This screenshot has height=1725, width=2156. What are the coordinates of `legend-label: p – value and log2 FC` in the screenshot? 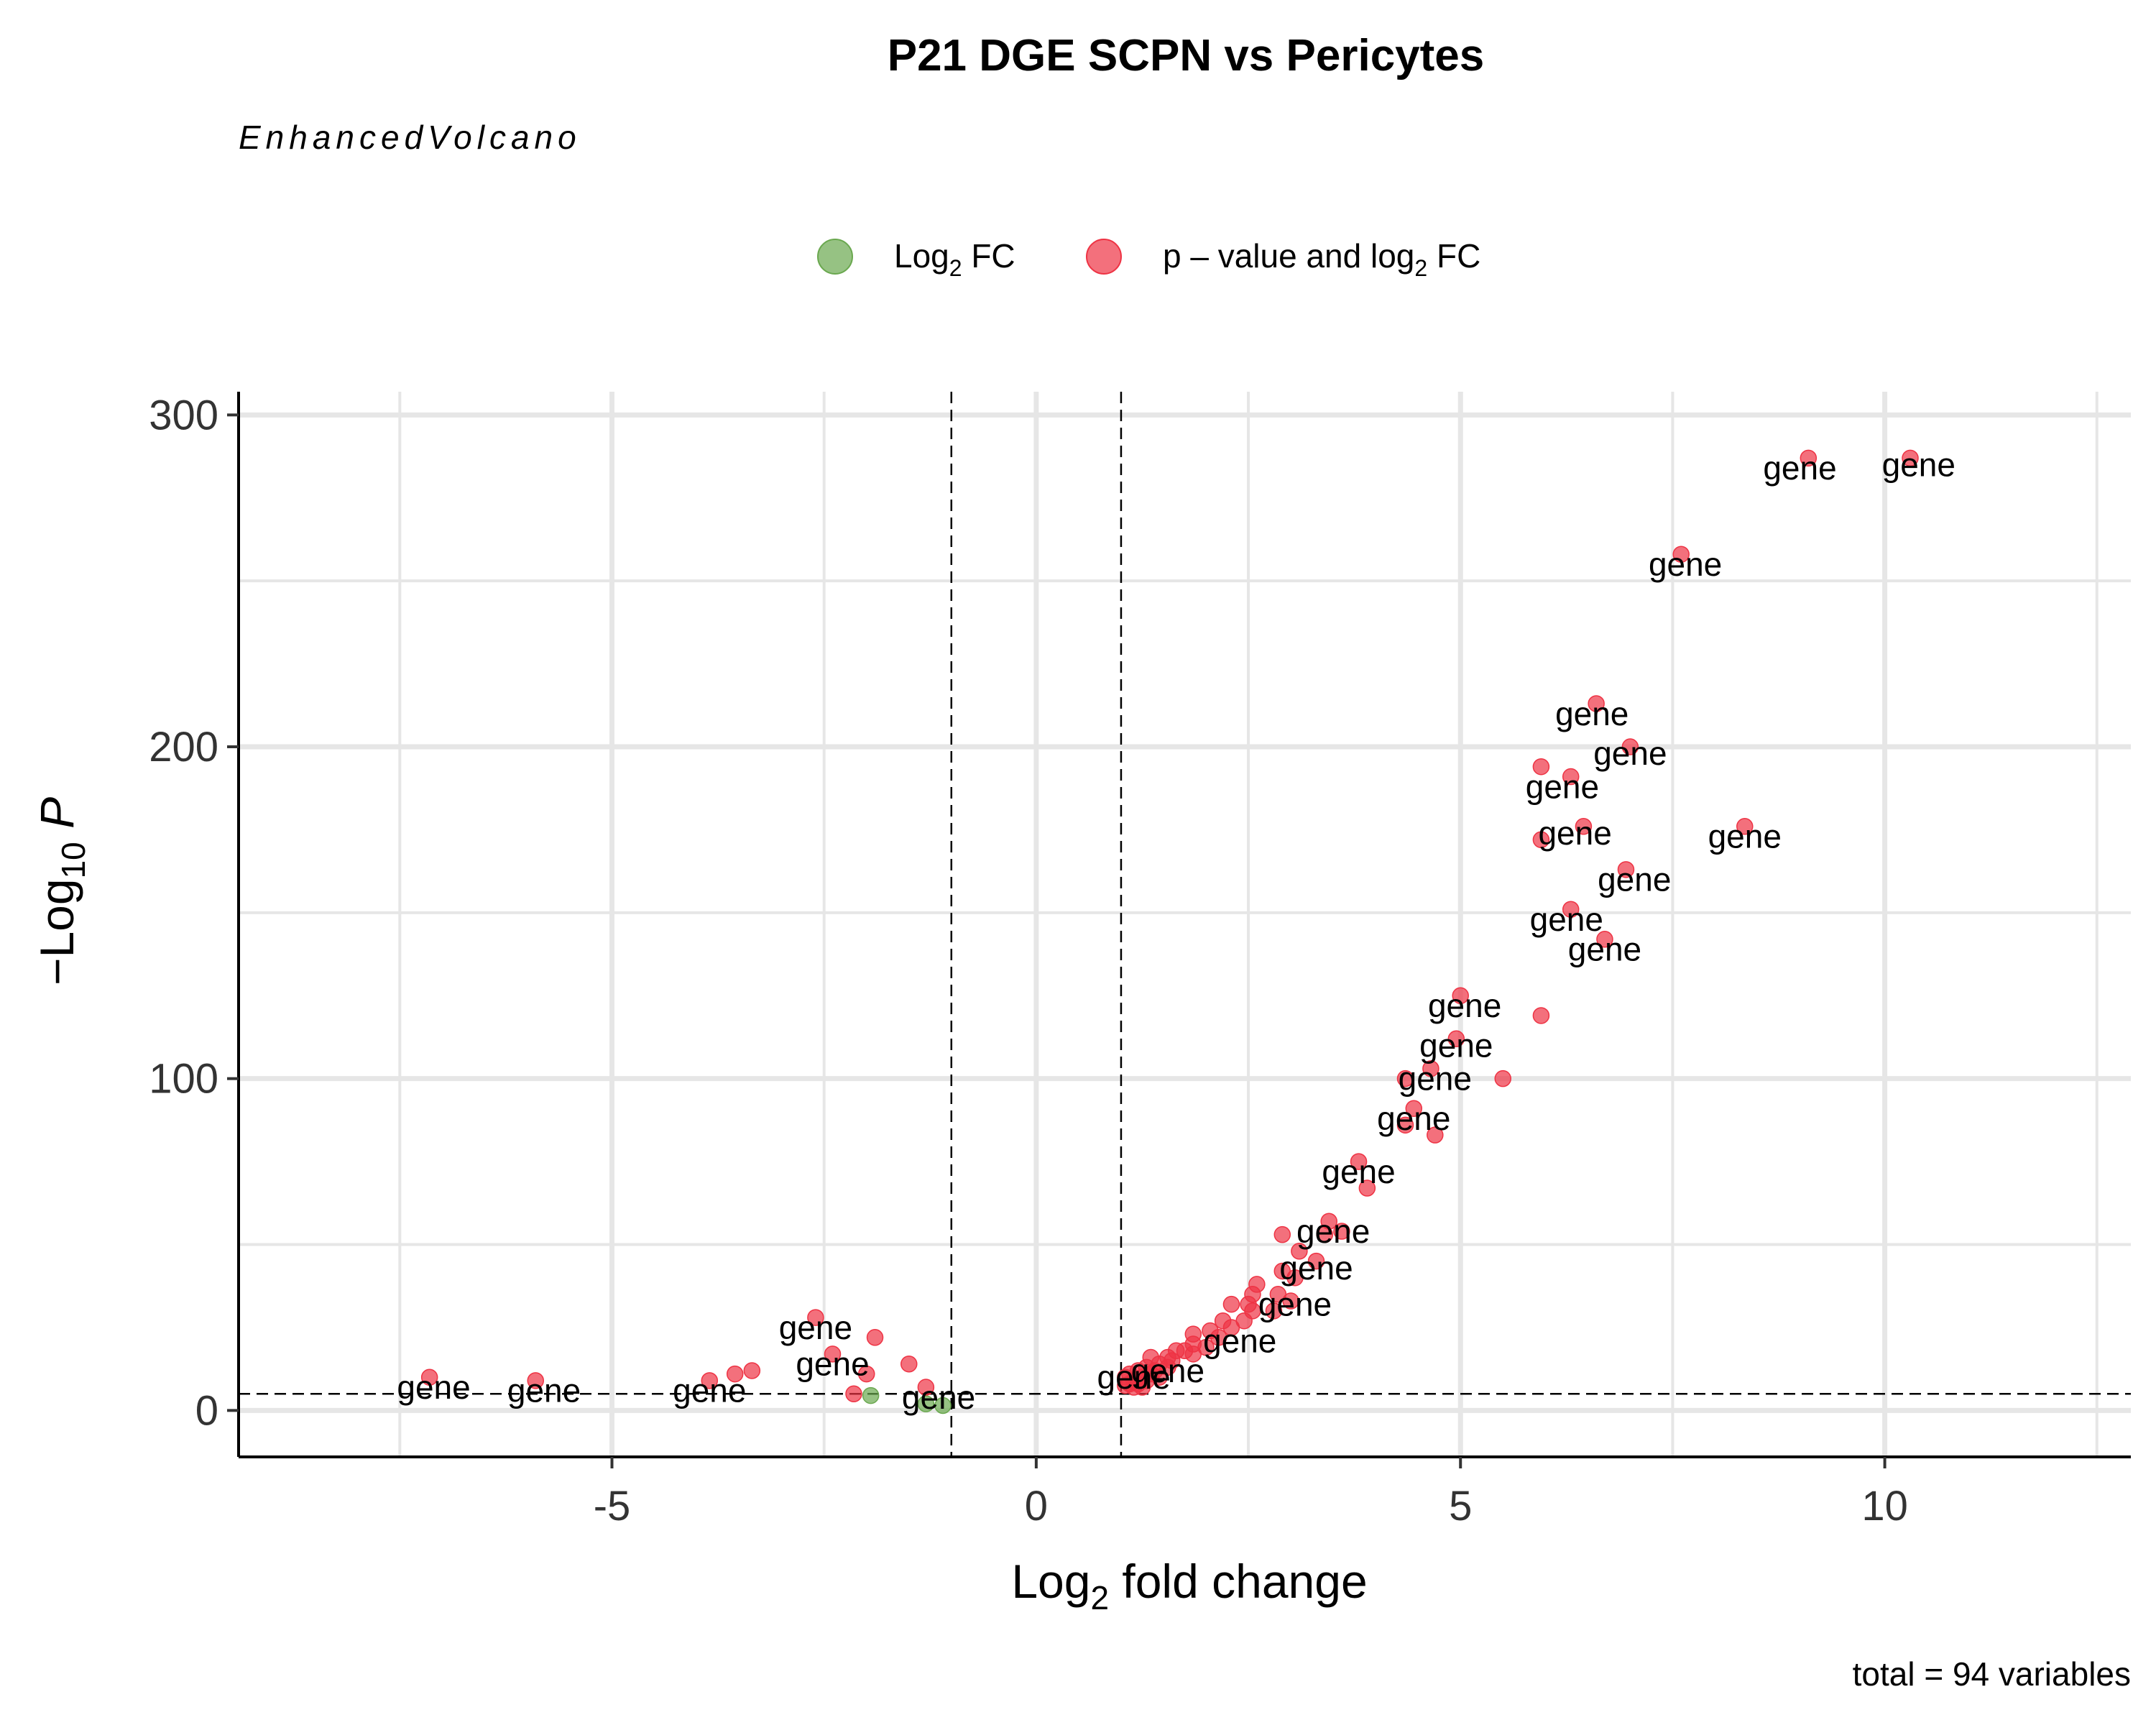 It's located at (1321, 259).